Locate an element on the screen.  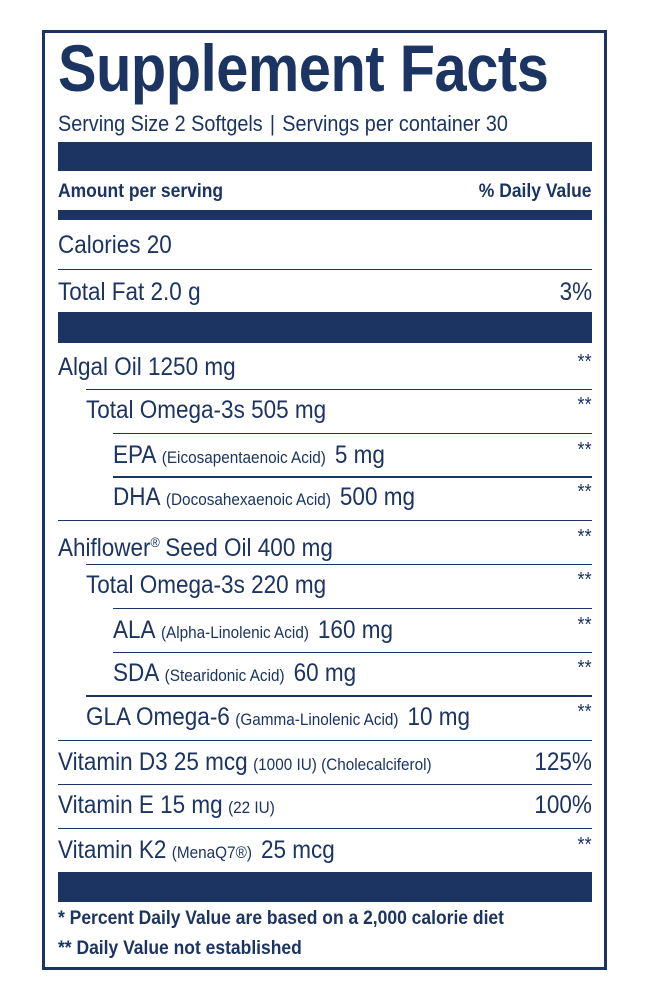
title: Supplement Facts is located at coordinates (303, 68).